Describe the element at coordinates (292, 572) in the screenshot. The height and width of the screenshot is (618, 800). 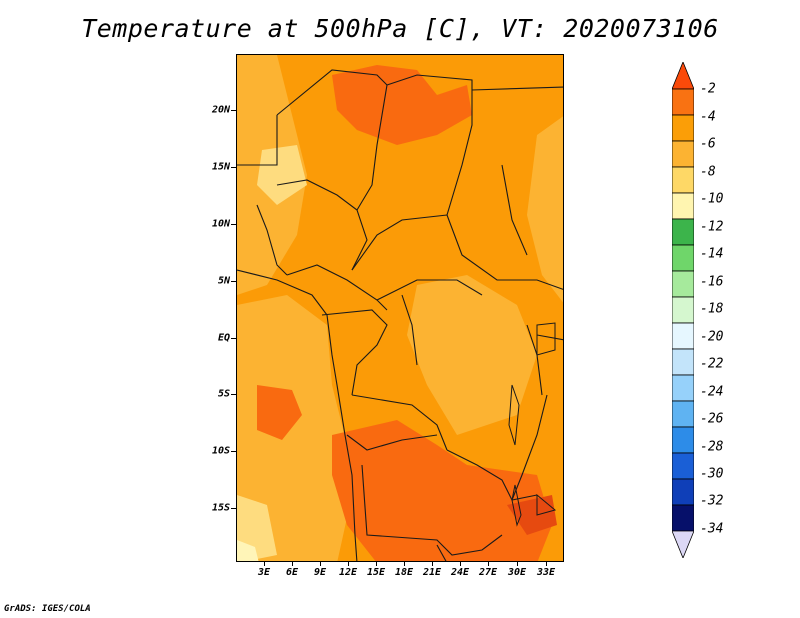
I see `lon-label: 6E` at that location.